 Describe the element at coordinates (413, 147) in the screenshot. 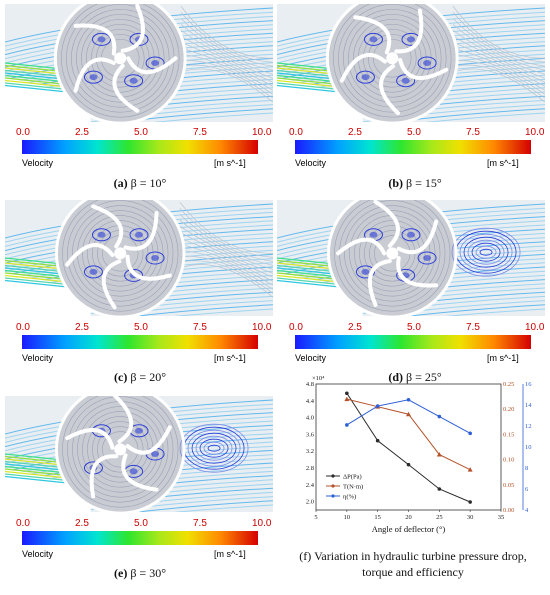

I see `colorbar-b` at that location.